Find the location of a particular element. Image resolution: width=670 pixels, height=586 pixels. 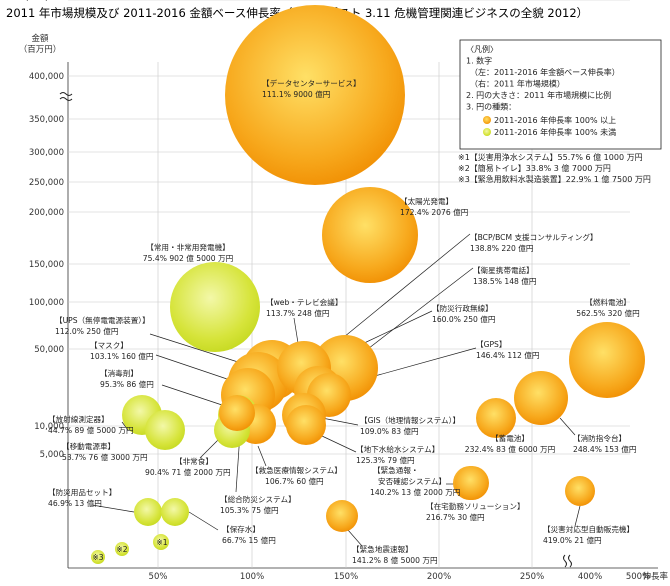

bubble-label: ※1 is located at coordinates (161, 542).